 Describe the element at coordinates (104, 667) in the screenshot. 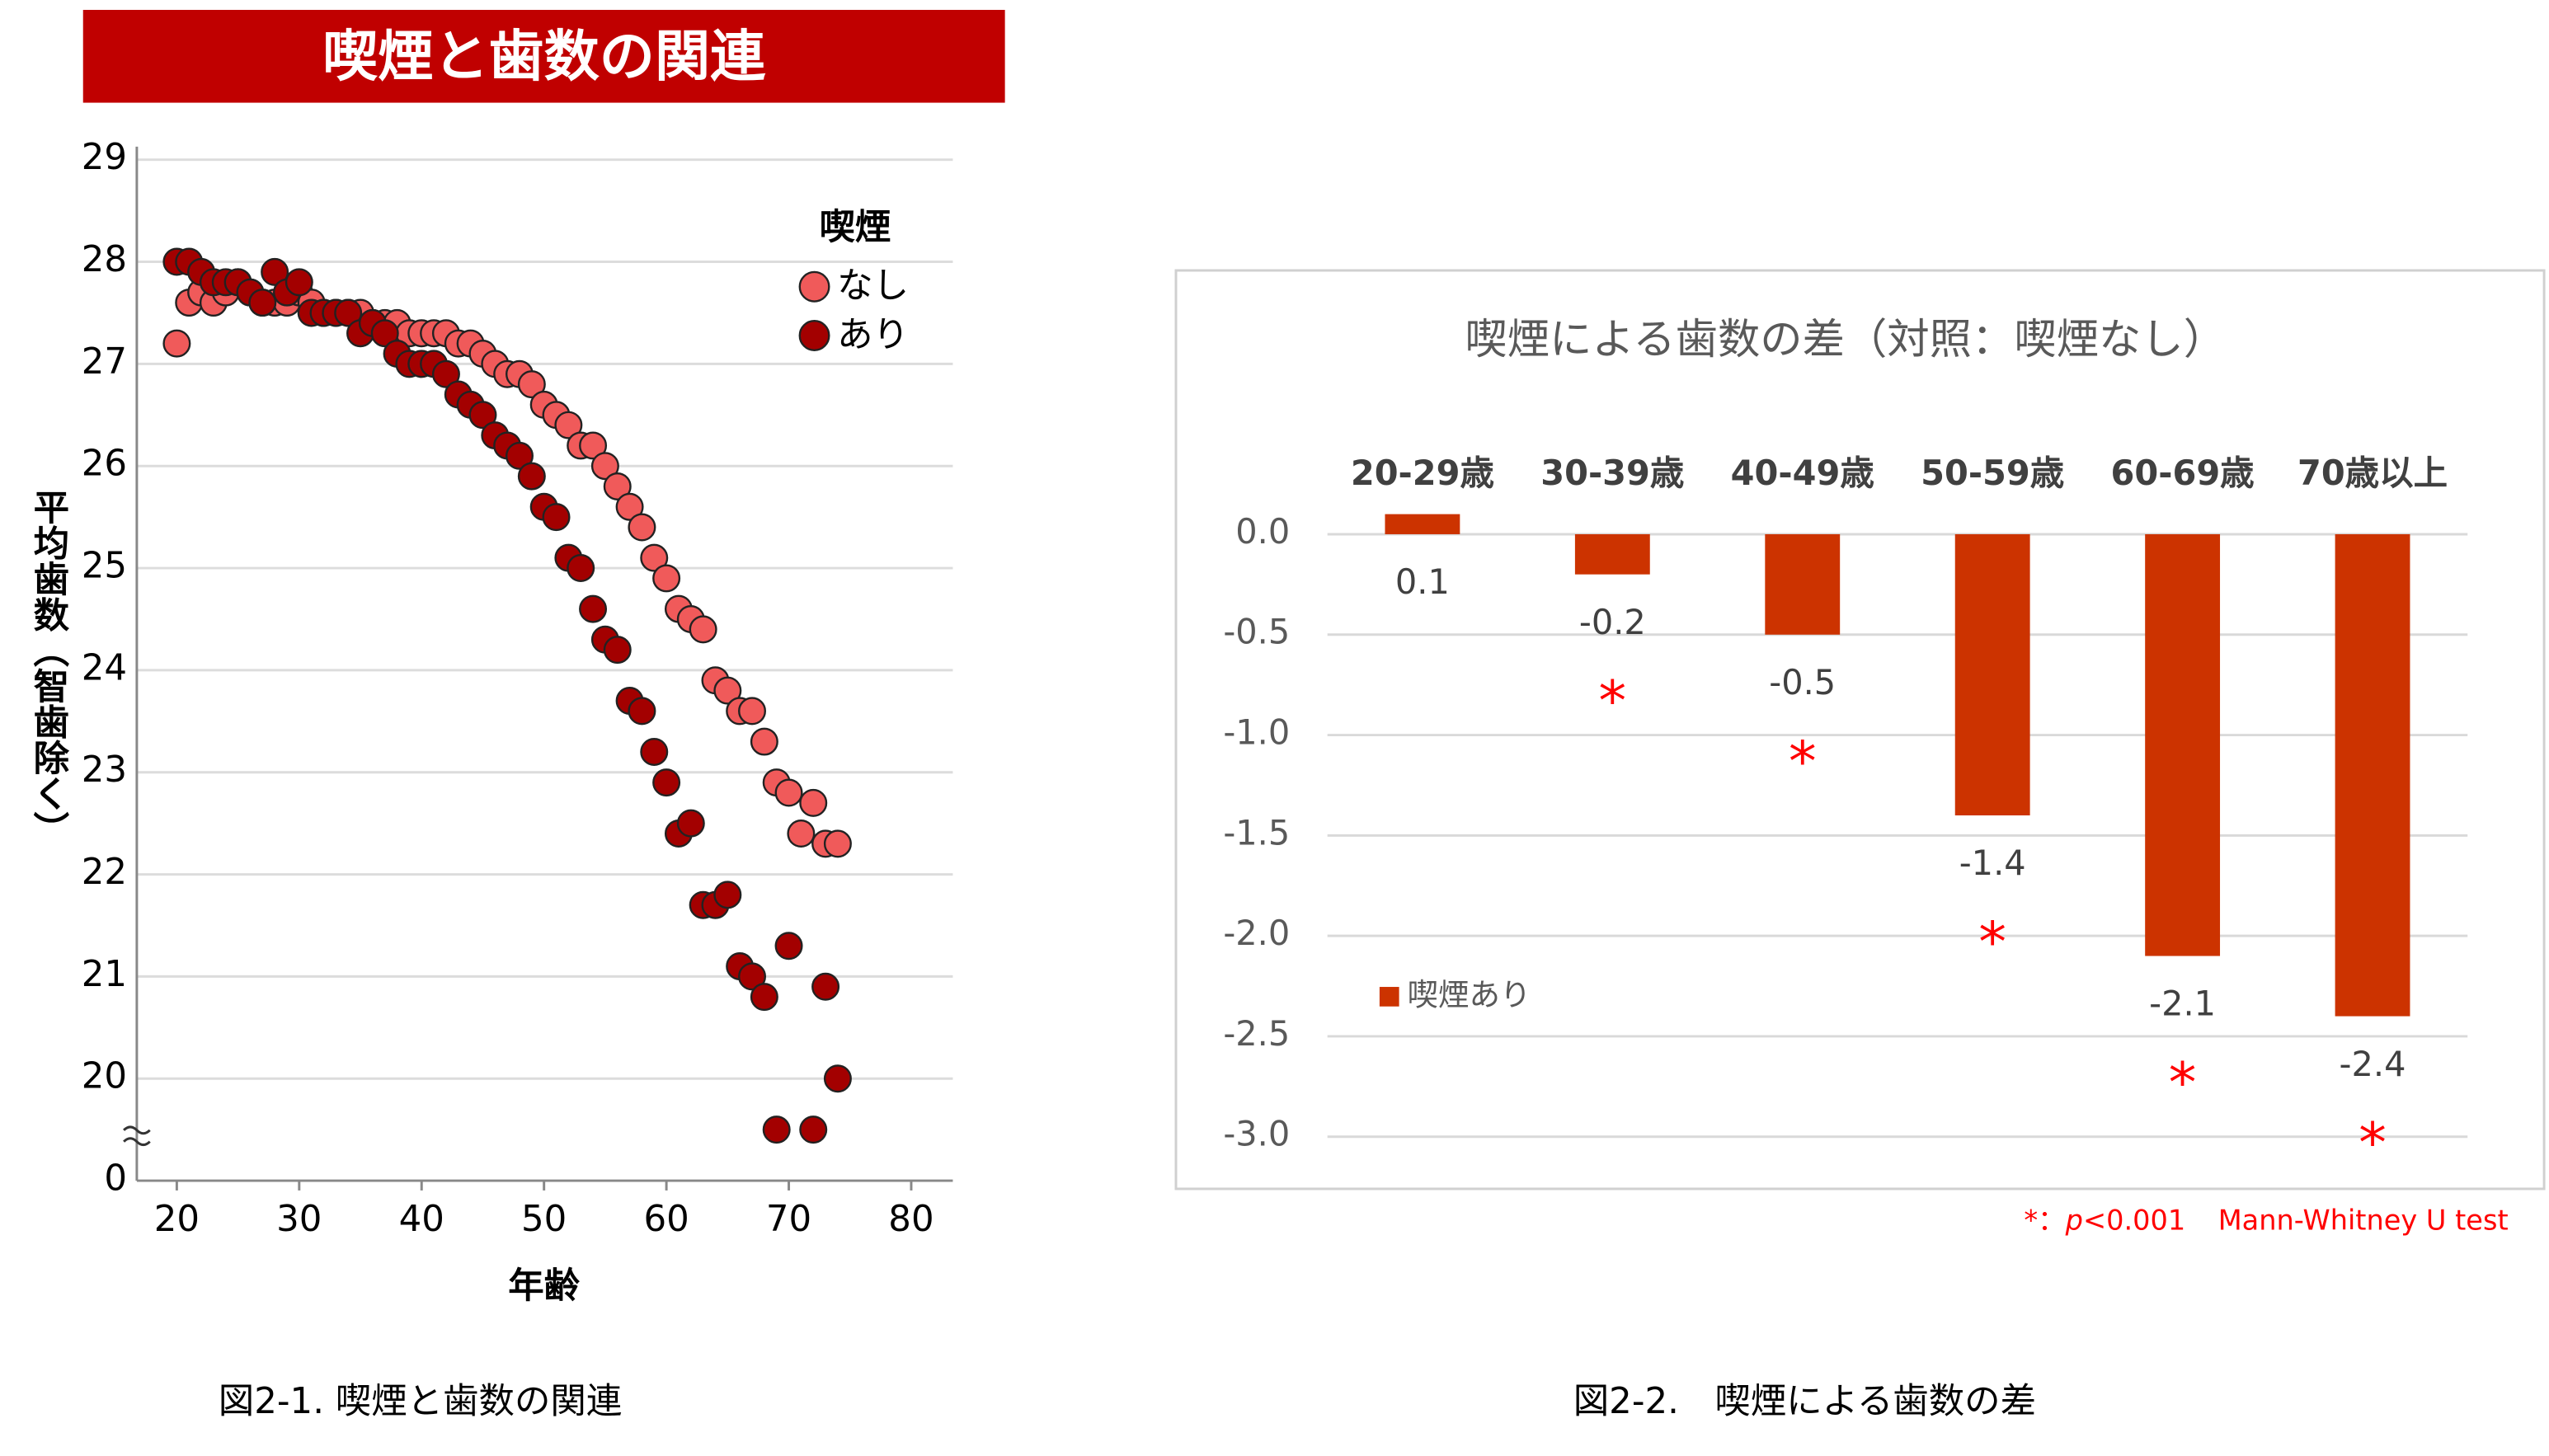

I see `y-tick-label: 24` at that location.